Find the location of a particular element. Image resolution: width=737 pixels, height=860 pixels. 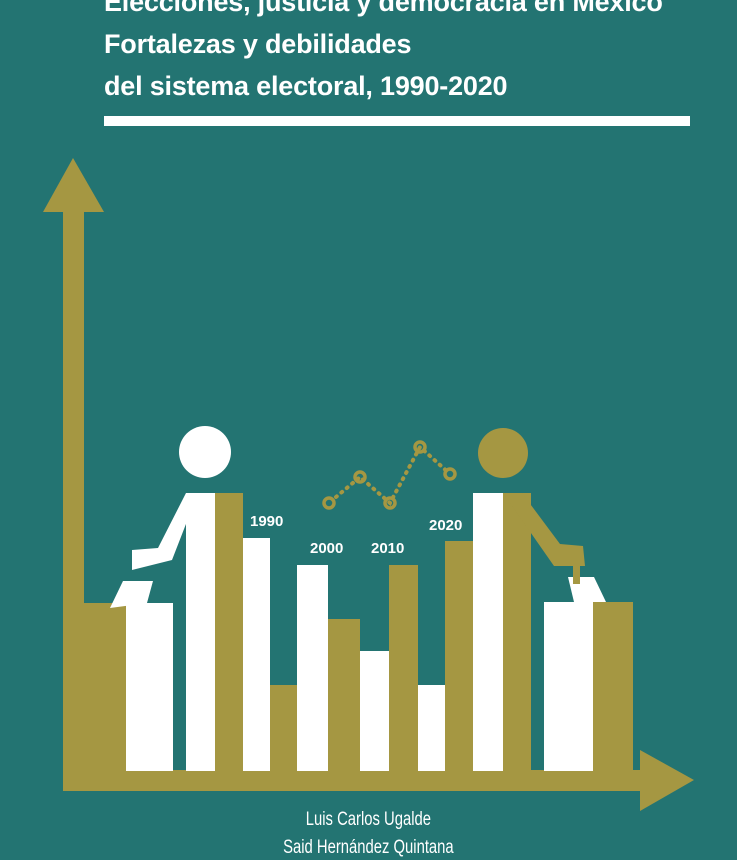

title-underline-rule is located at coordinates (397, 121).